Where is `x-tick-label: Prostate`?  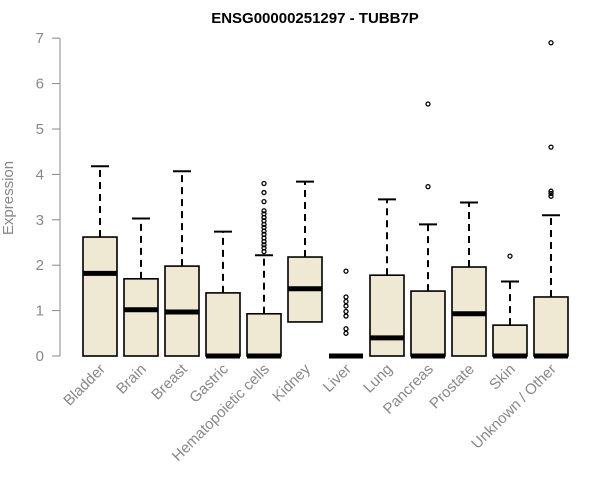
x-tick-label: Prostate is located at coordinates (452, 387).